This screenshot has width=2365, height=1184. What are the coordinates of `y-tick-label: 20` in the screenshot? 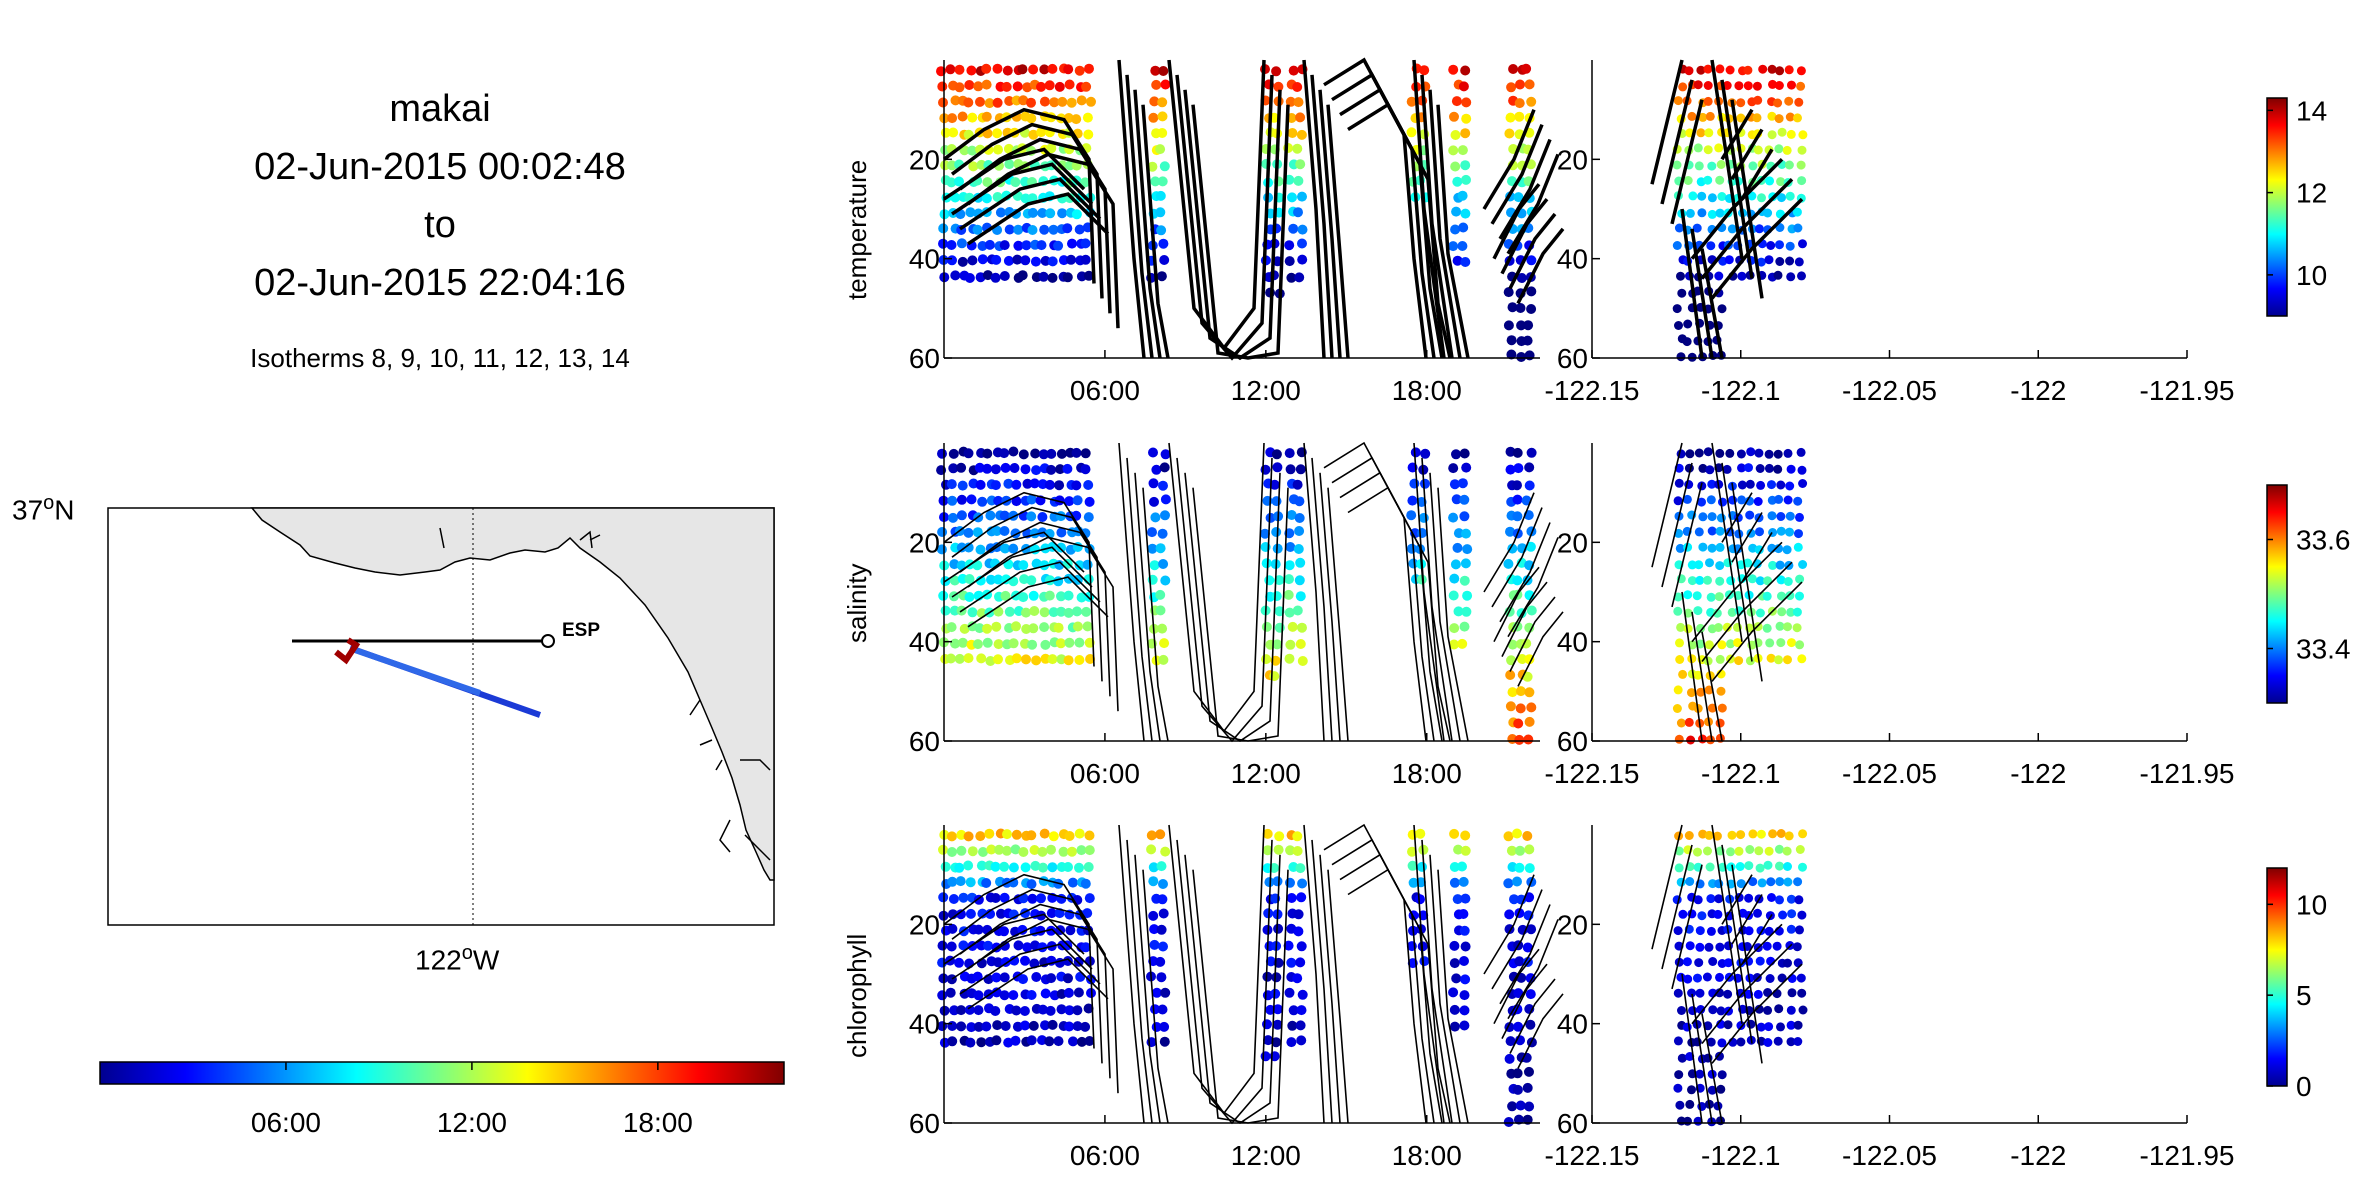 It's located at (1572, 924).